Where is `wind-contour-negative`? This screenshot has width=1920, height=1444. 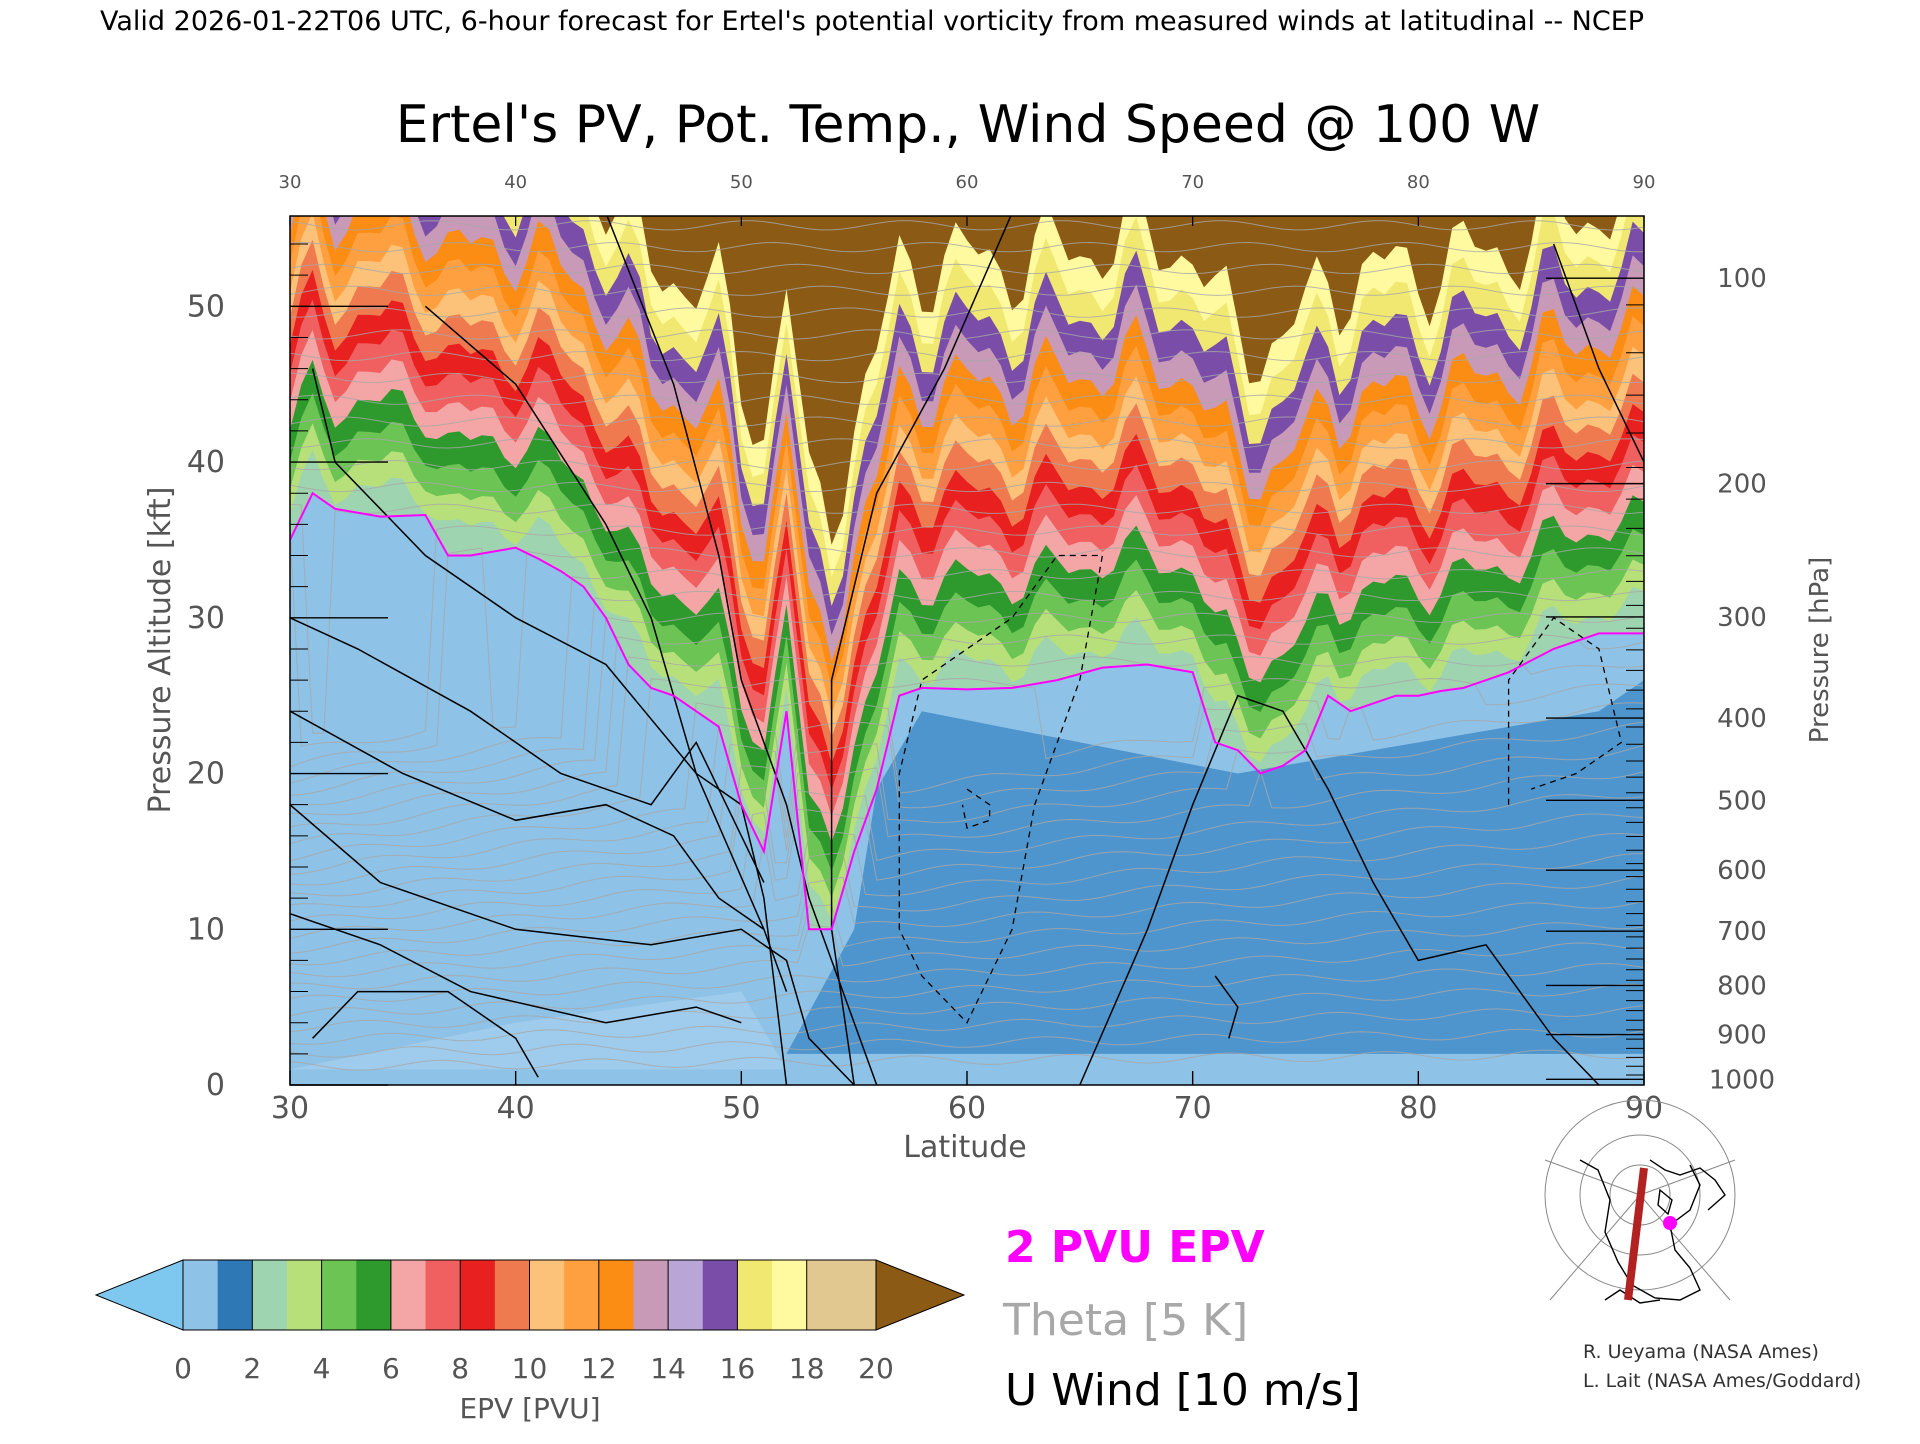
wind-contour-negative is located at coordinates (1565, 710).